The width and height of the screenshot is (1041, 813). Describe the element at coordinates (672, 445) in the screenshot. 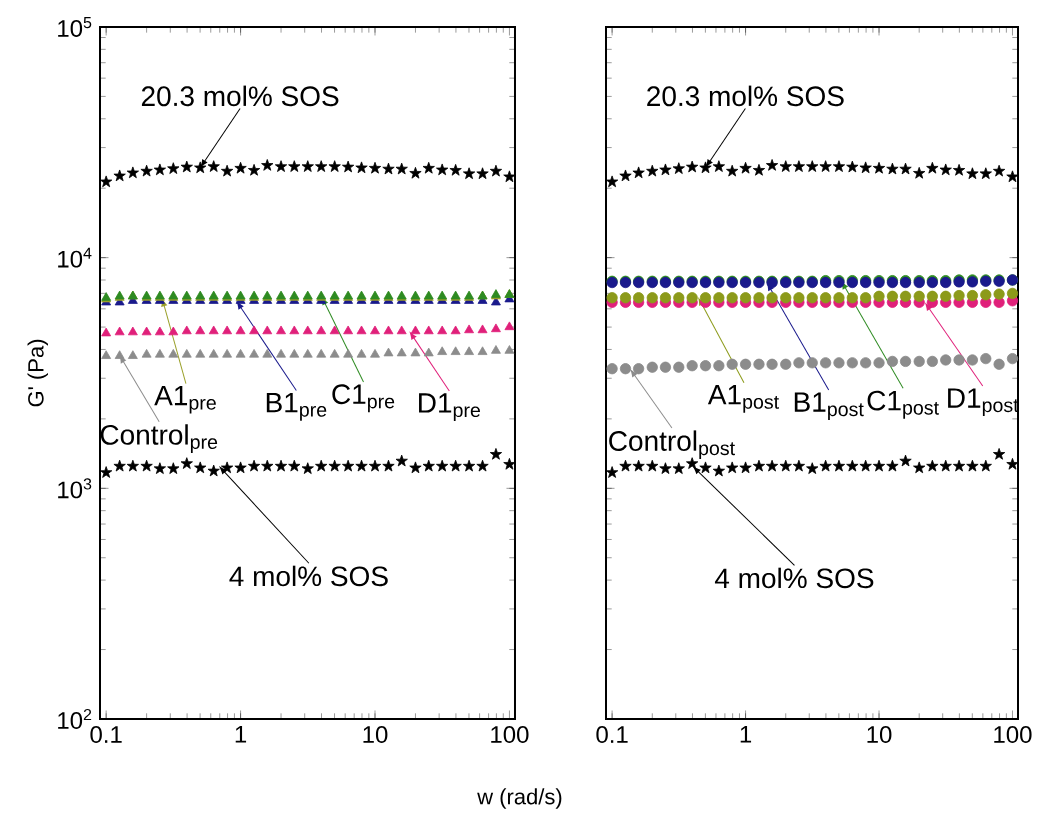

I see `annotation: Control$_{post}$` at that location.